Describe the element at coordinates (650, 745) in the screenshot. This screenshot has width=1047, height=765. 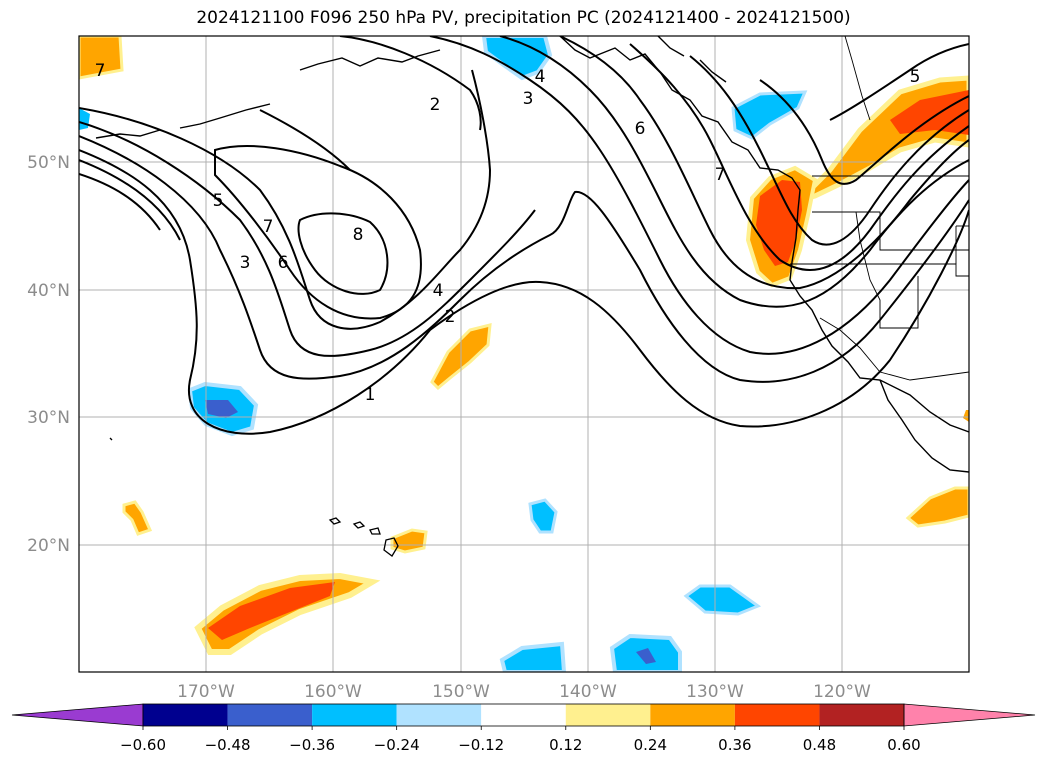
I see `colorbar-tick-label: 0.24` at that location.